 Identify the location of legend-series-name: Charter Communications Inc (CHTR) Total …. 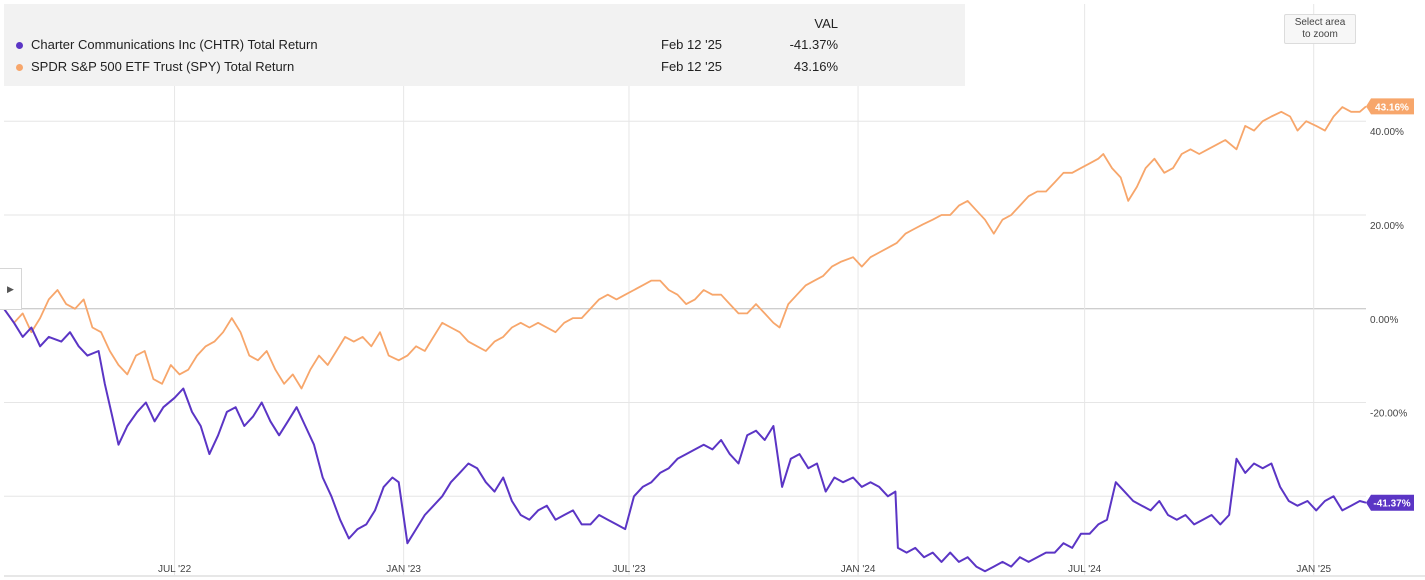
(174, 44).